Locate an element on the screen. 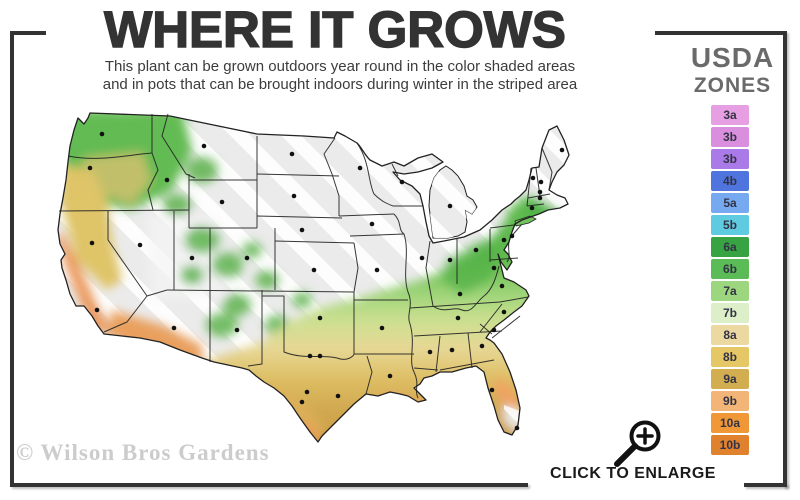 Image resolution: width=800 pixels, height=500 pixels. michigan-peninsula is located at coordinates (453, 202).